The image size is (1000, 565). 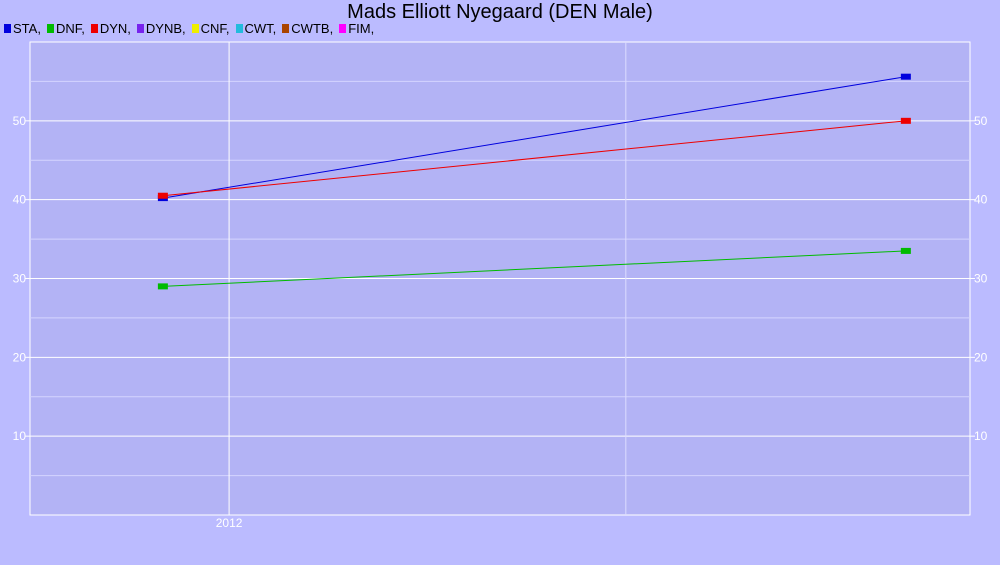 What do you see at coordinates (20, 436) in the screenshot?
I see `y-tick-label-left: 10` at bounding box center [20, 436].